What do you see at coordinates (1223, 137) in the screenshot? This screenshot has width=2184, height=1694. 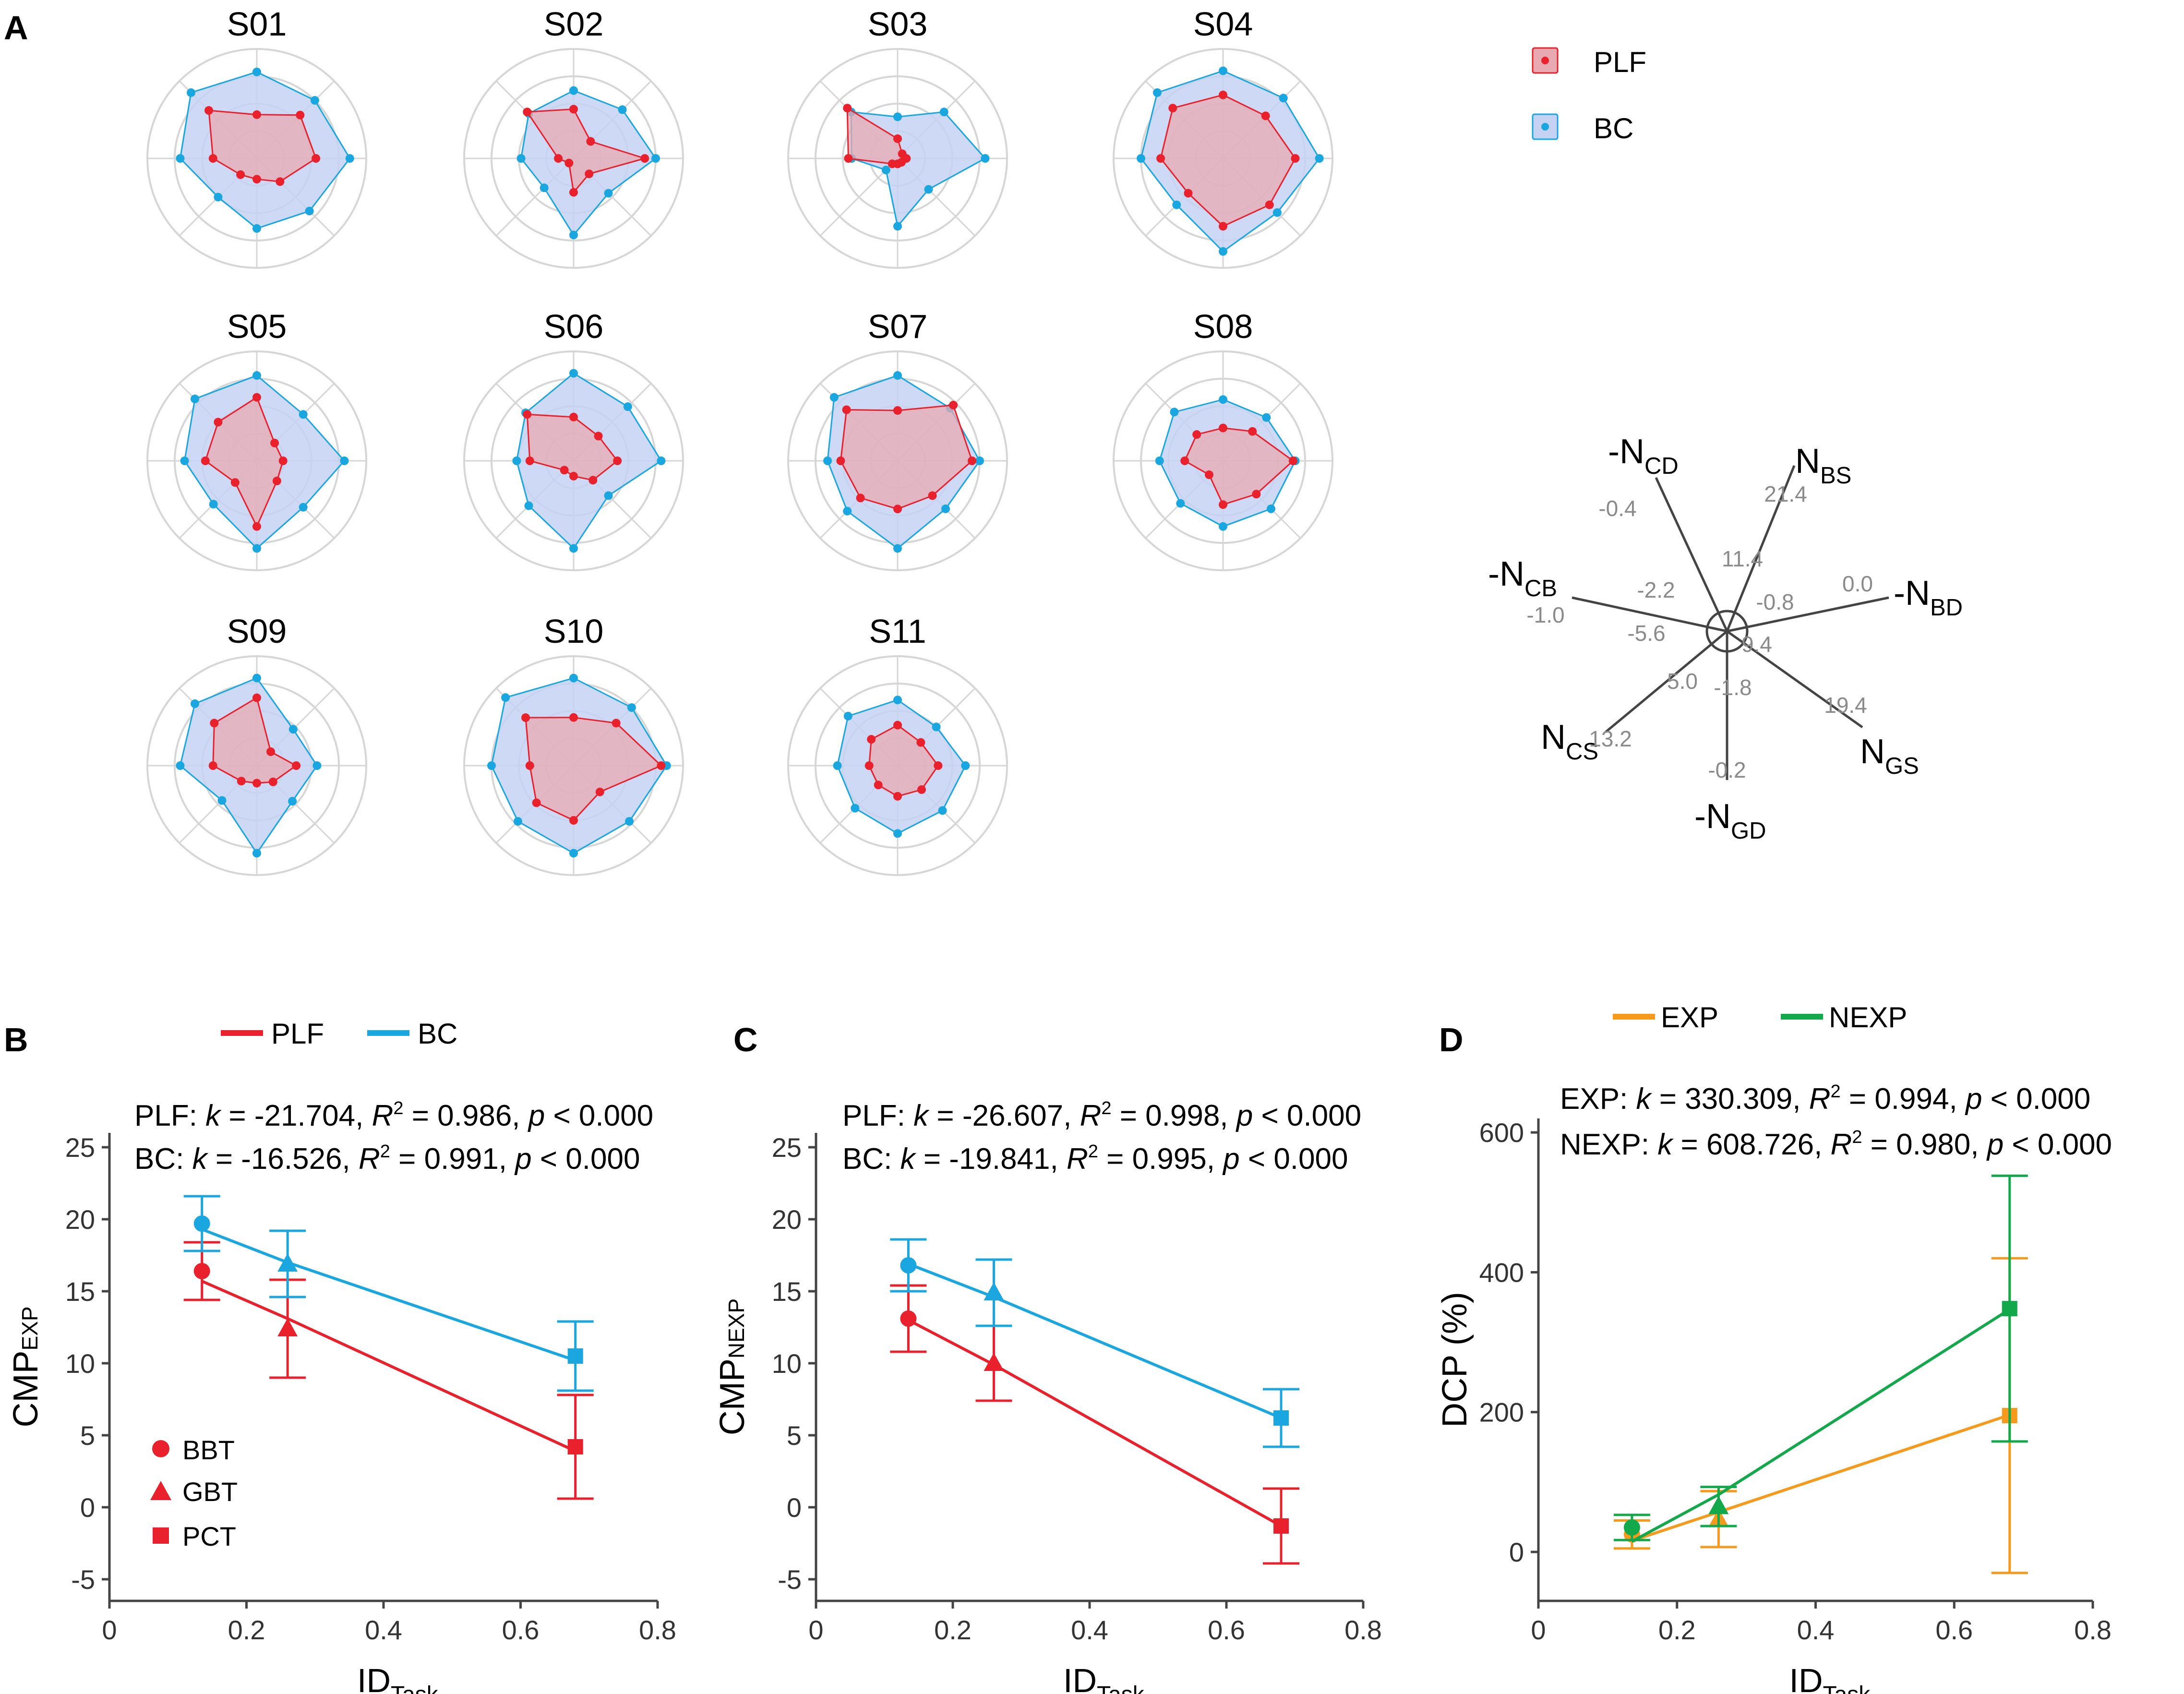 I see `radar-s04: S04` at bounding box center [1223, 137].